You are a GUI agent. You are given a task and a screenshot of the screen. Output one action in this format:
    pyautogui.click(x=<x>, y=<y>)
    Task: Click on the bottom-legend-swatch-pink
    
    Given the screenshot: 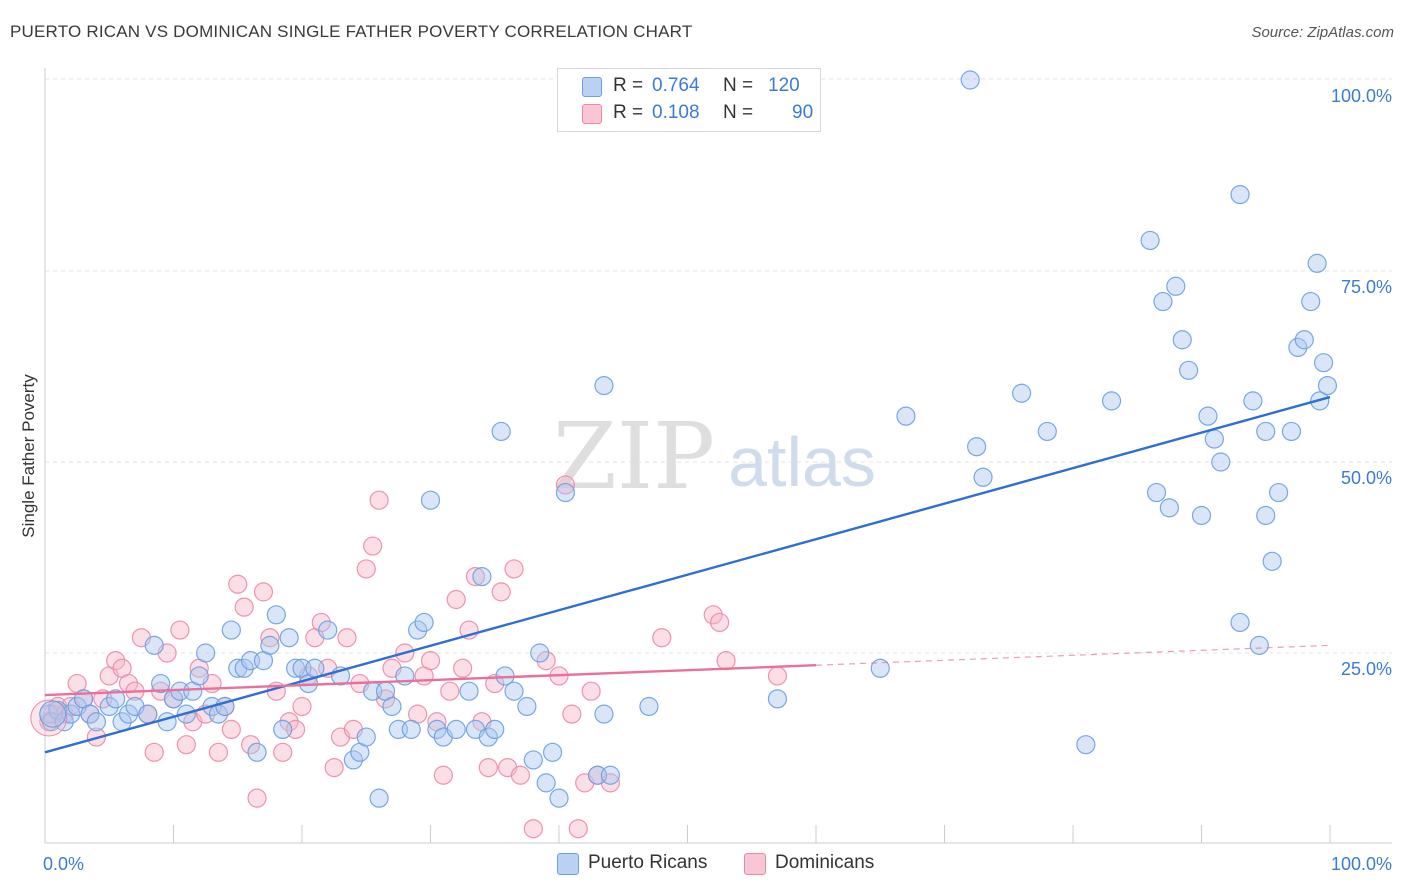 What is the action you would take?
    pyautogui.click(x=755, y=864)
    